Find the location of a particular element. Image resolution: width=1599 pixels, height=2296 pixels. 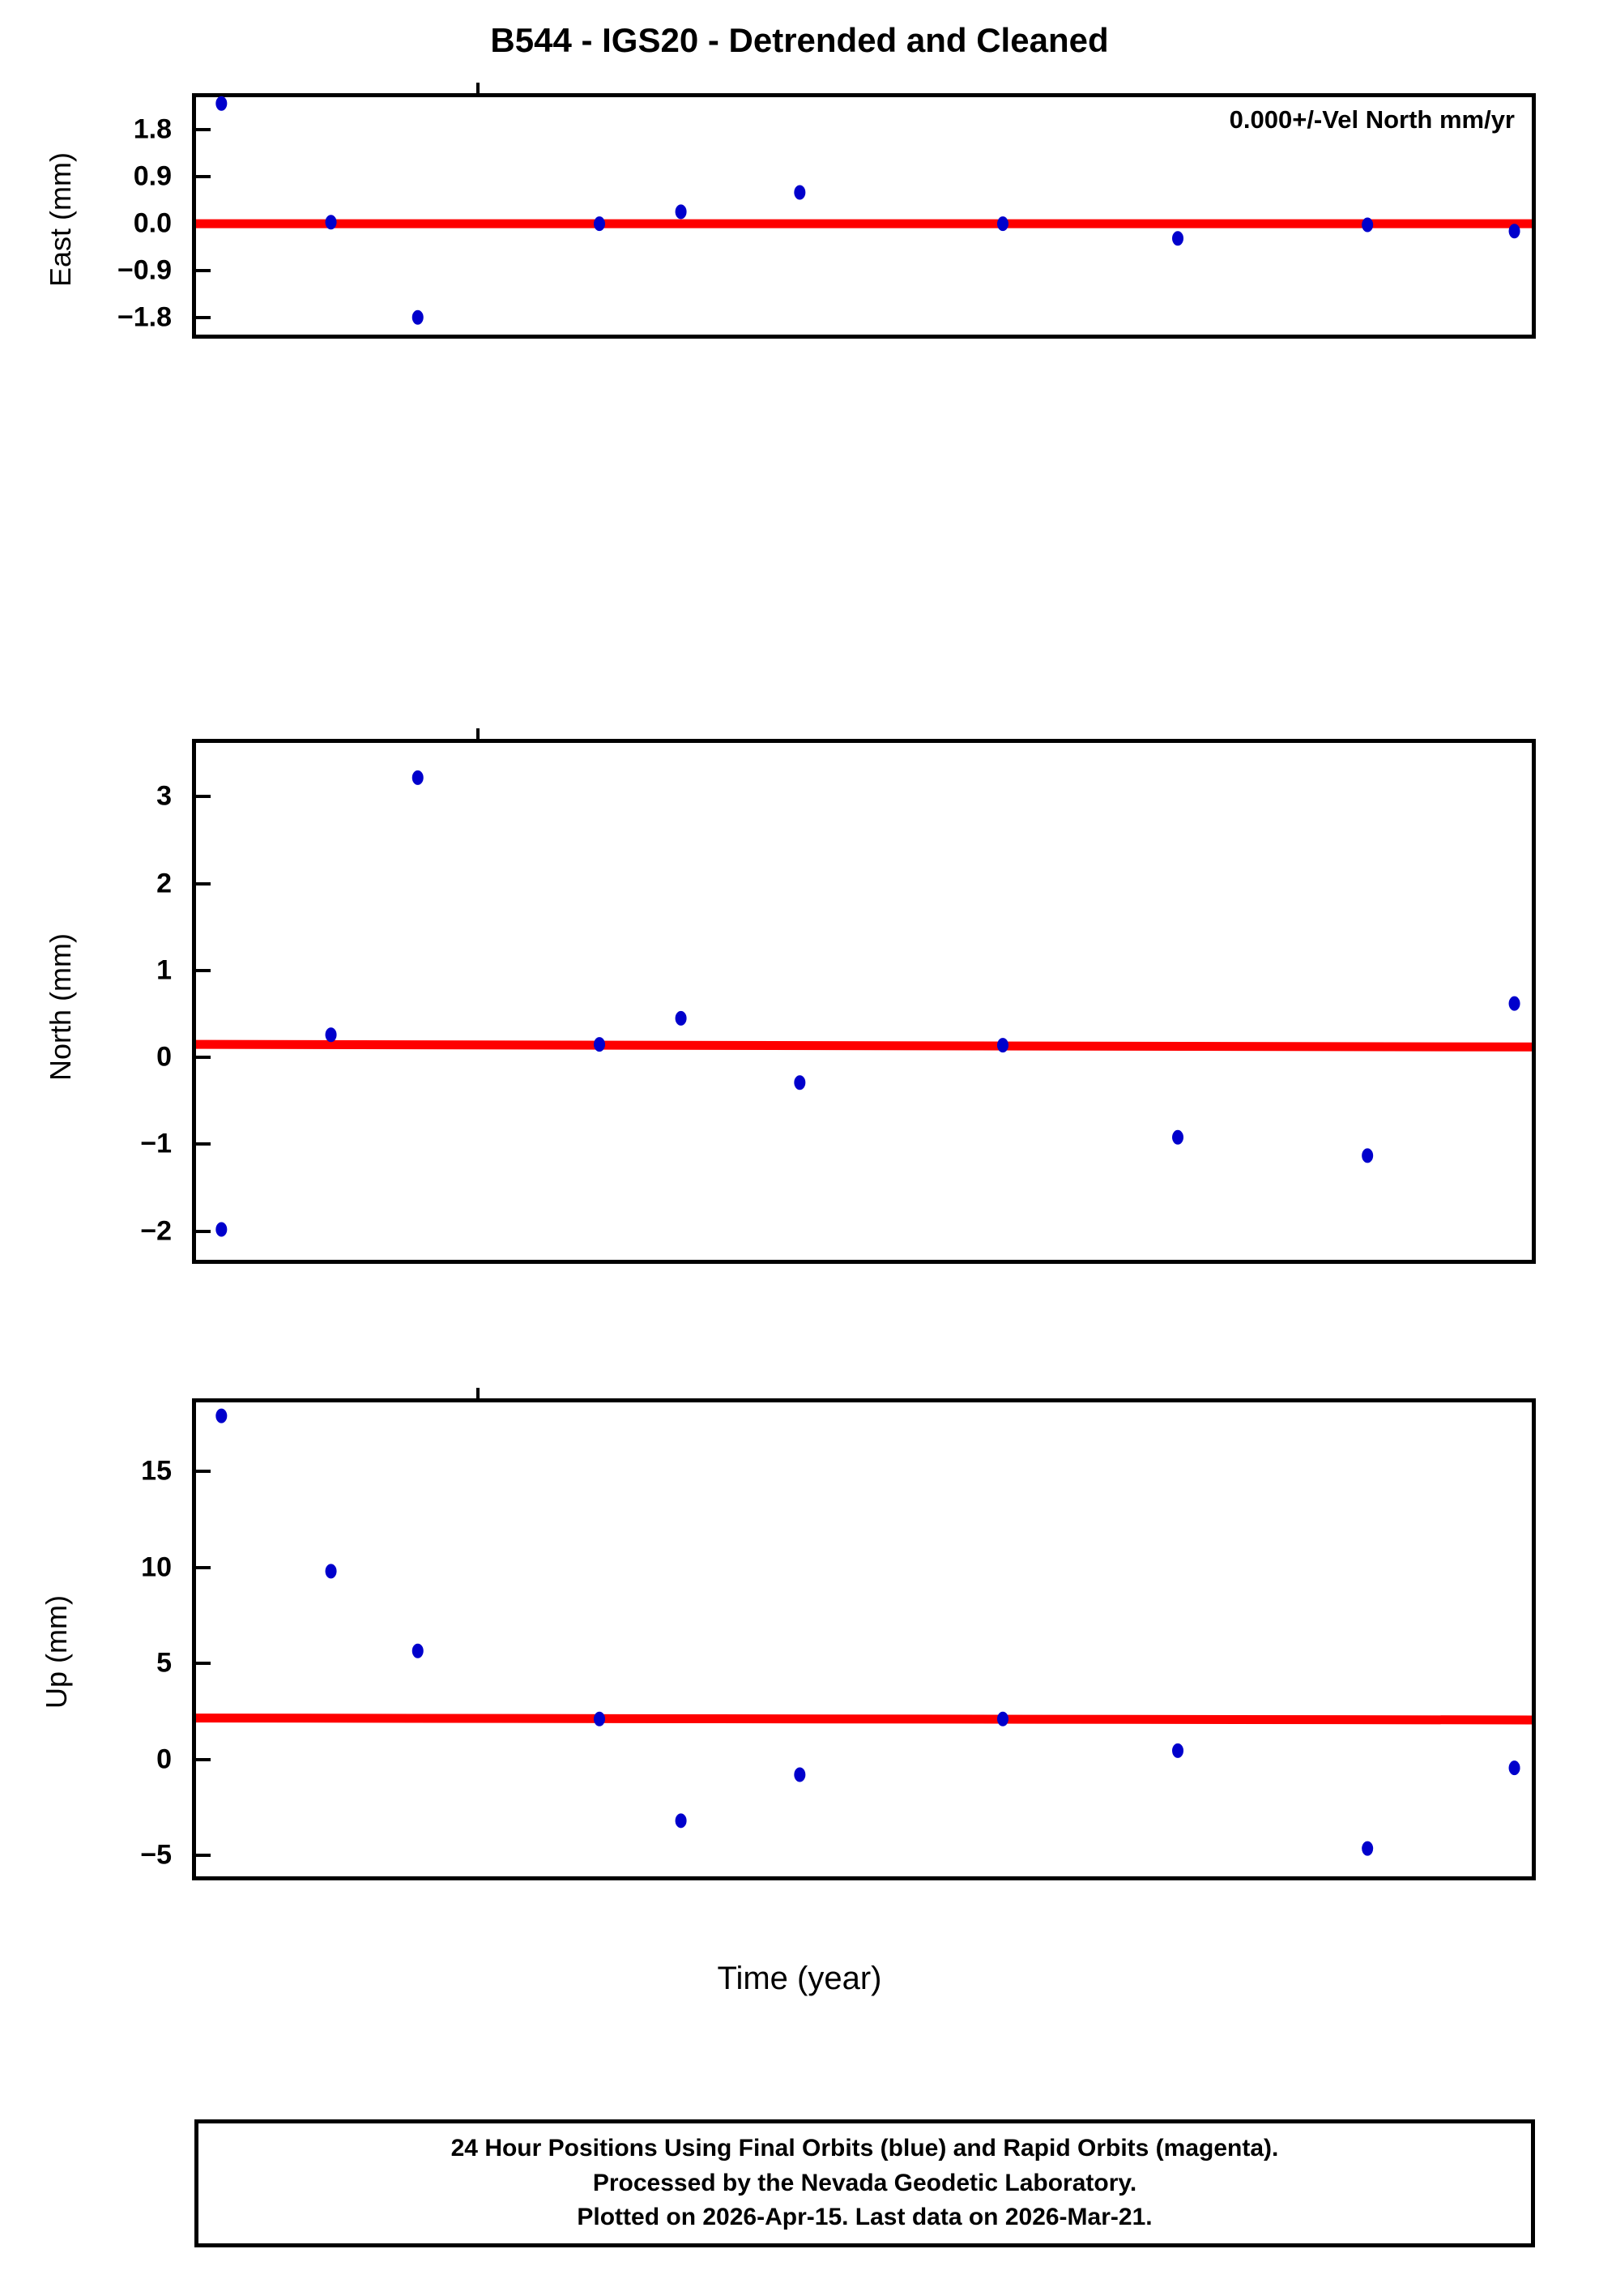

page-title: B544 - IGS20 - Detrended and Cleaned is located at coordinates (799, 40).